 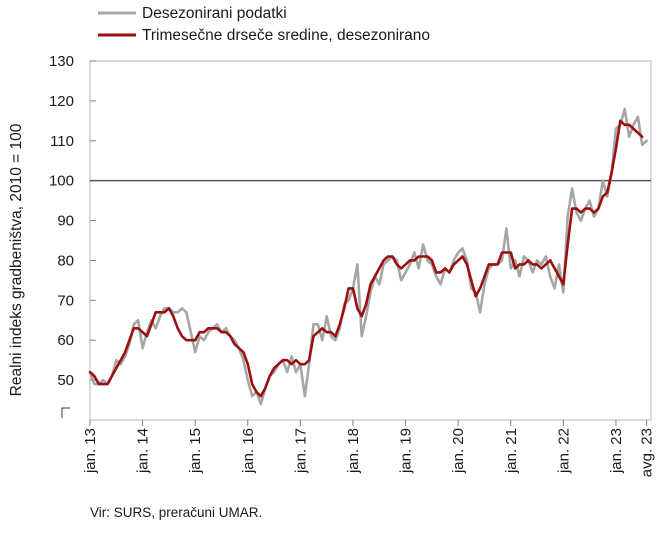 What do you see at coordinates (65, 300) in the screenshot?
I see `y-tick-label: 70` at bounding box center [65, 300].